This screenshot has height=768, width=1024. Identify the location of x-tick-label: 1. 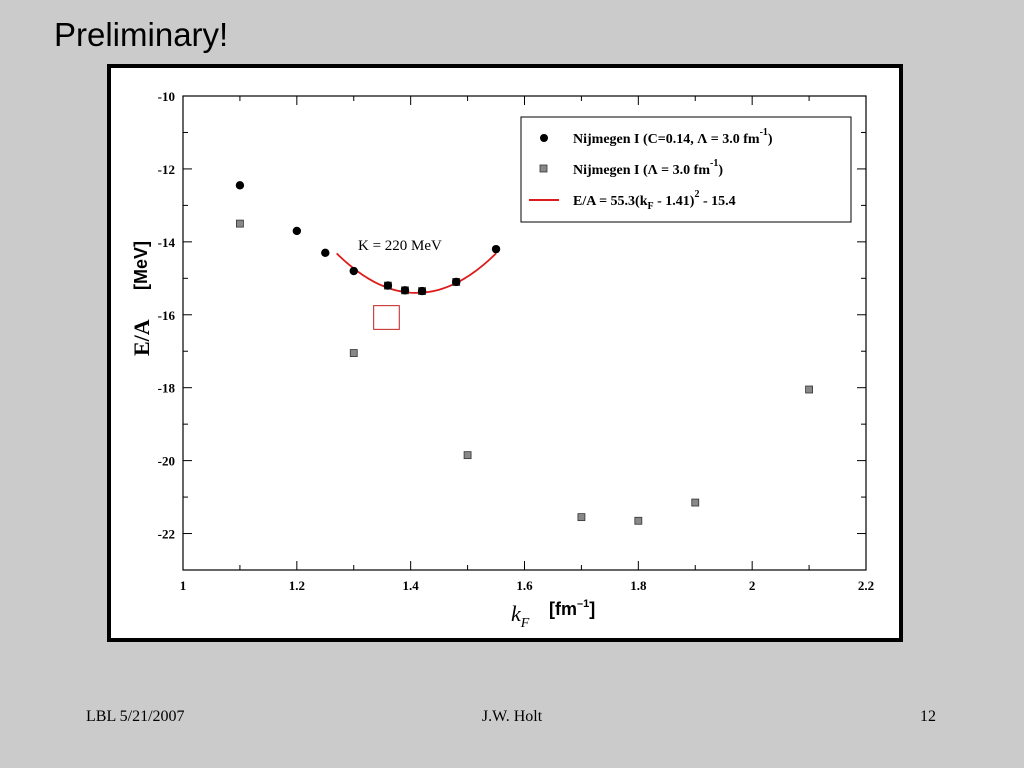
(183, 585).